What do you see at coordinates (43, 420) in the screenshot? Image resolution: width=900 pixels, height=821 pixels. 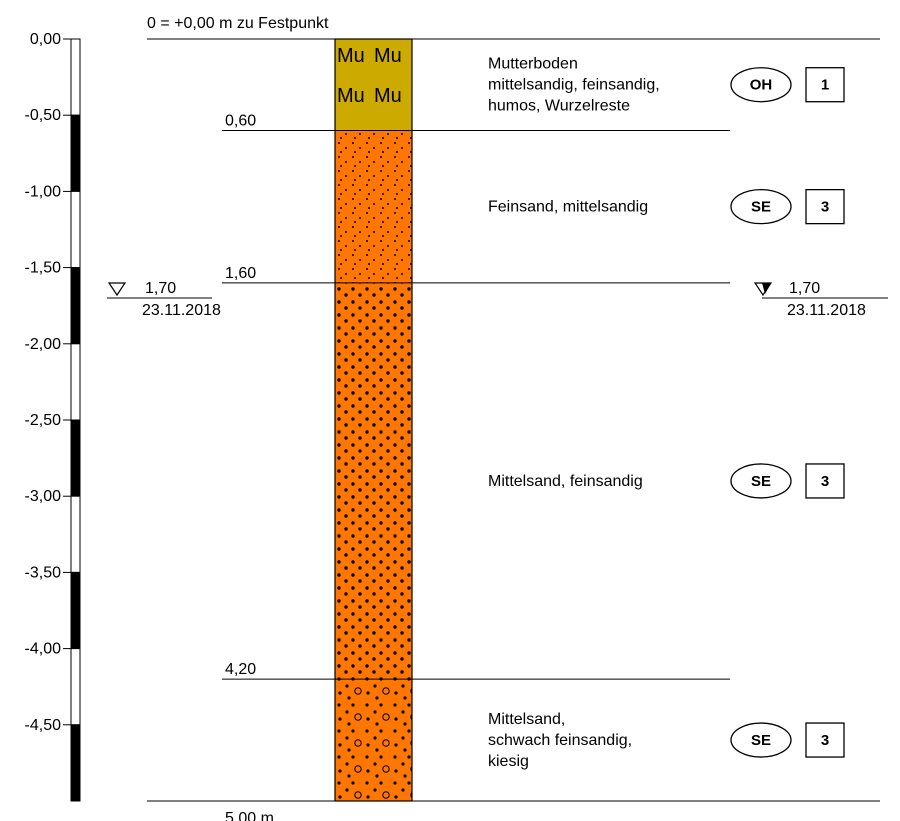 I see `scale-tick-label: -2,50` at bounding box center [43, 420].